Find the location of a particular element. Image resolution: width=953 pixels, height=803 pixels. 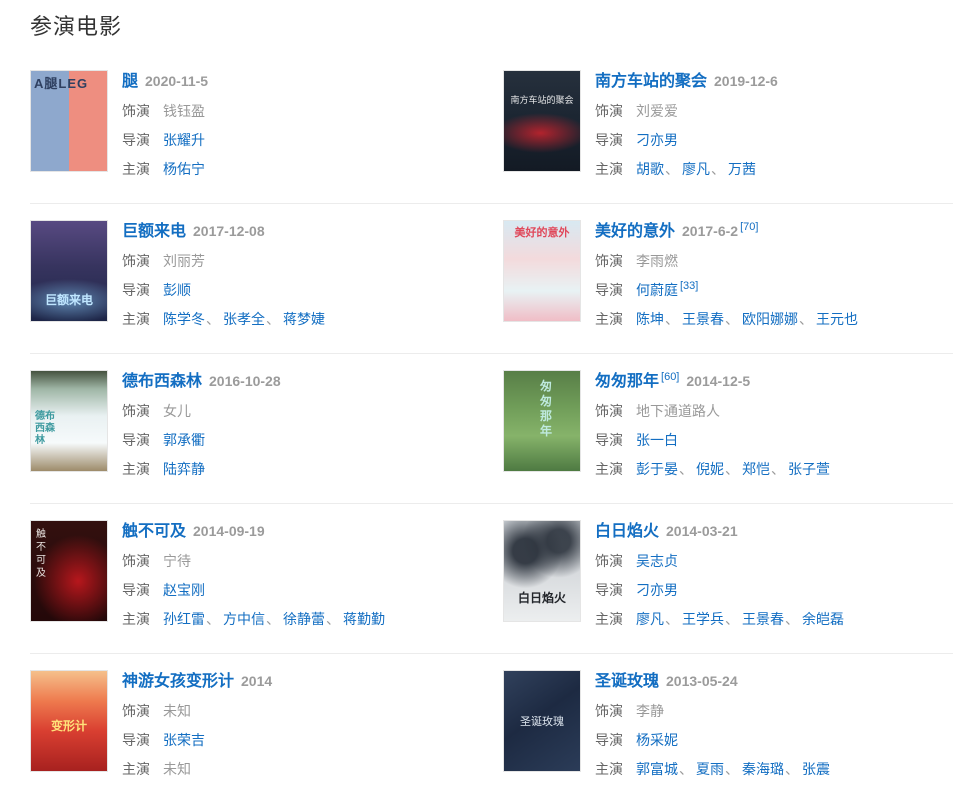

movie-poster: 触不可及 is located at coordinates (69, 571).